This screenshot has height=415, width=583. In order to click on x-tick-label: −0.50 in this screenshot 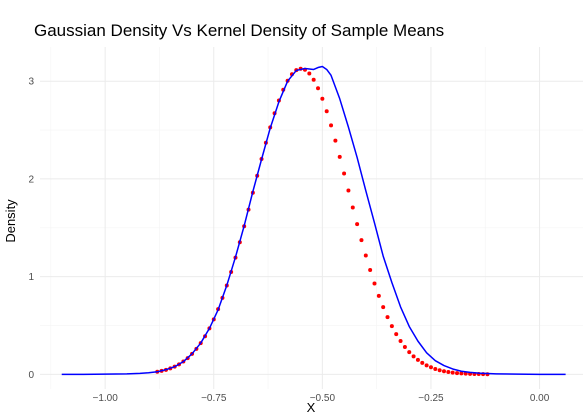, I will do `click(323, 398)`.